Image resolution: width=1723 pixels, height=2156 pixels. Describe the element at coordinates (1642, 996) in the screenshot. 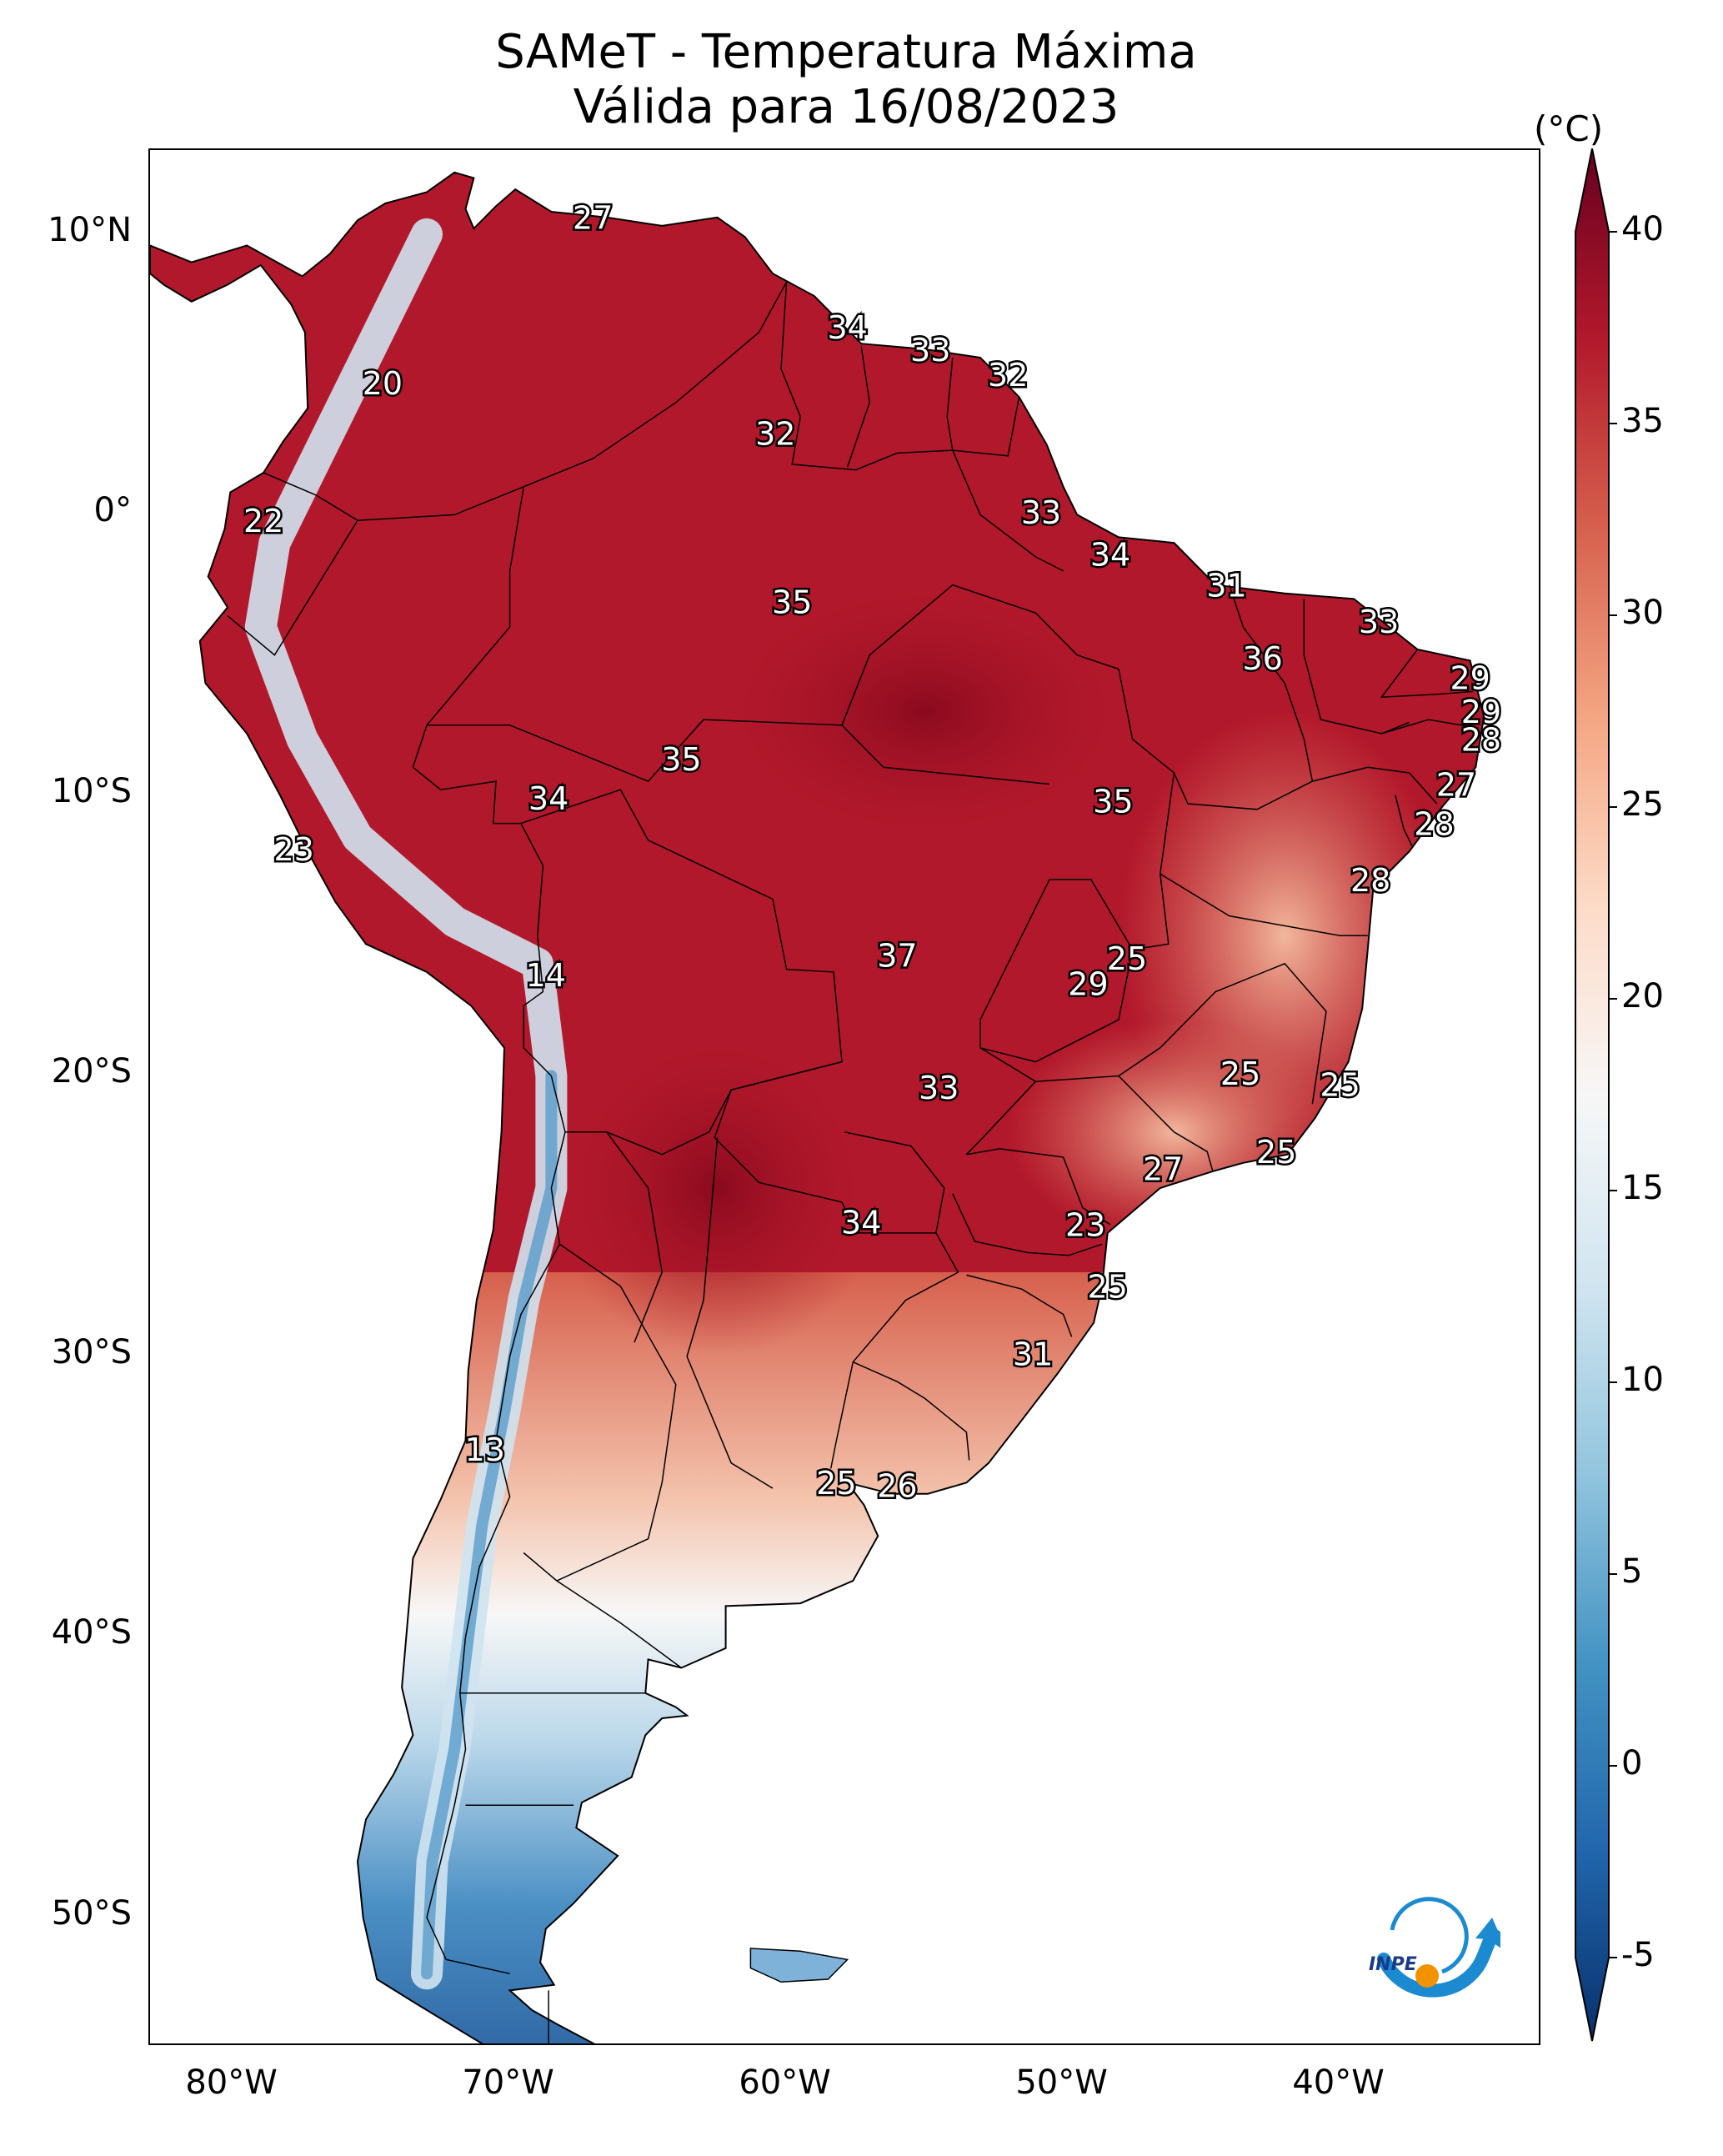

I see `colorbar-tick-label: 20` at that location.